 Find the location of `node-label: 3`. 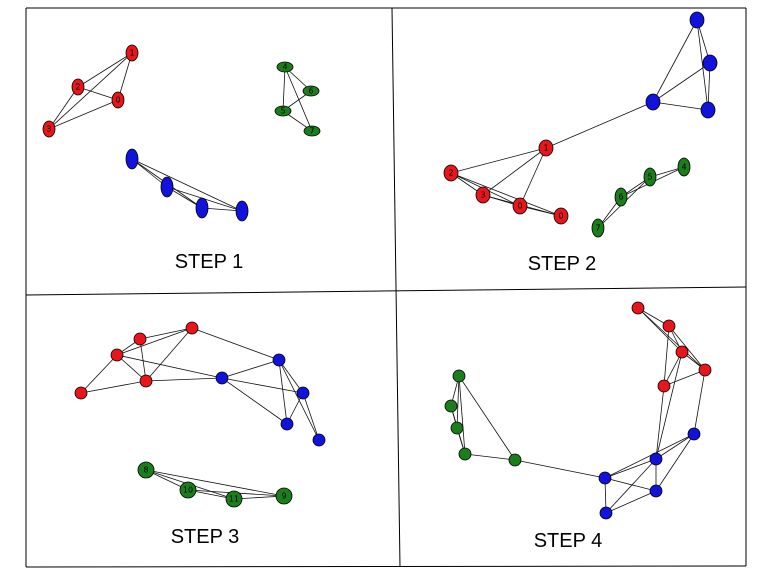

node-label: 3 is located at coordinates (482, 195).